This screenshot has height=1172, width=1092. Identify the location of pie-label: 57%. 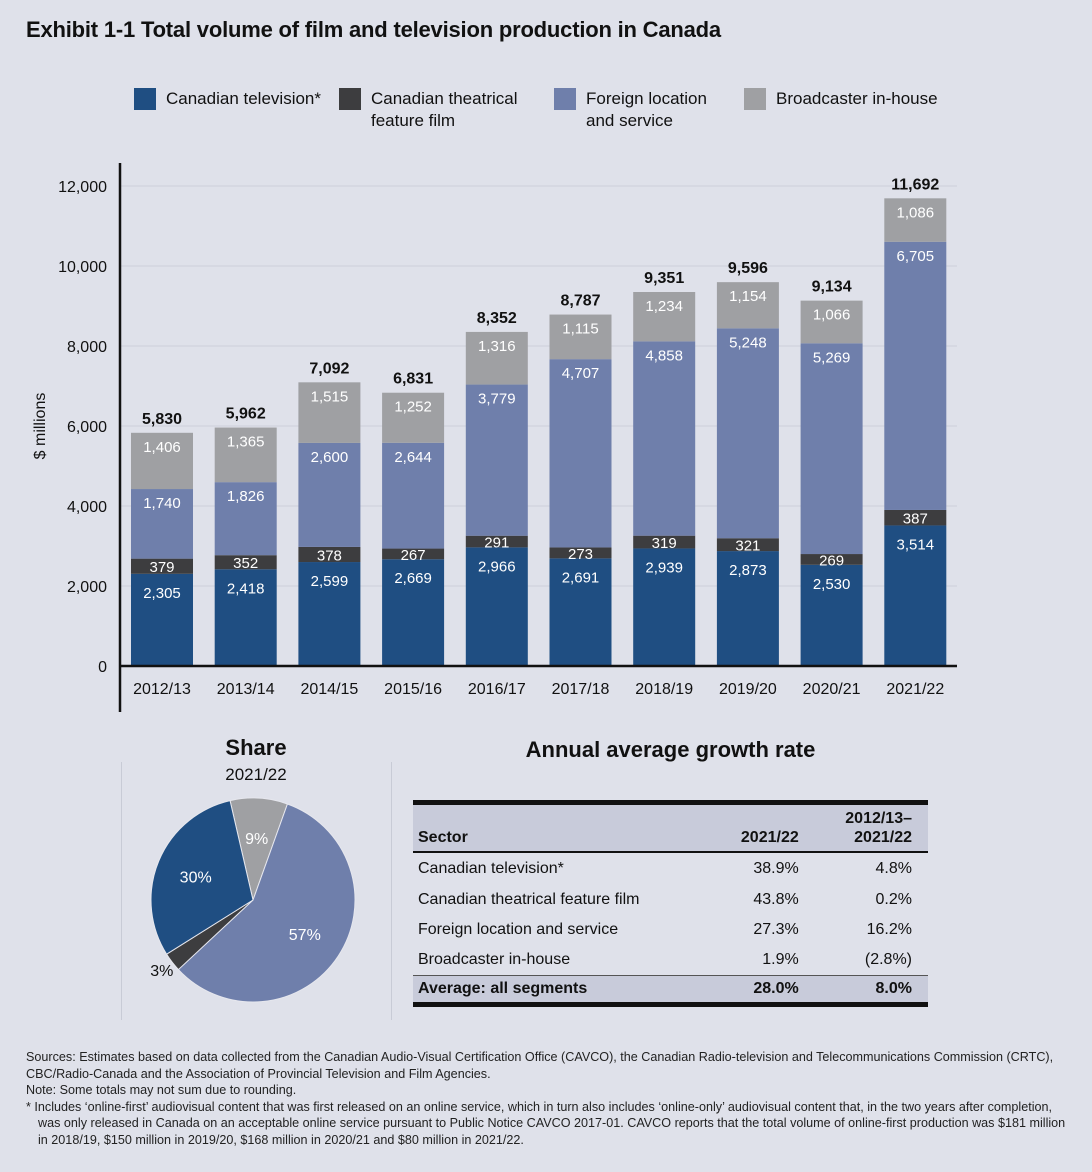
(305, 935).